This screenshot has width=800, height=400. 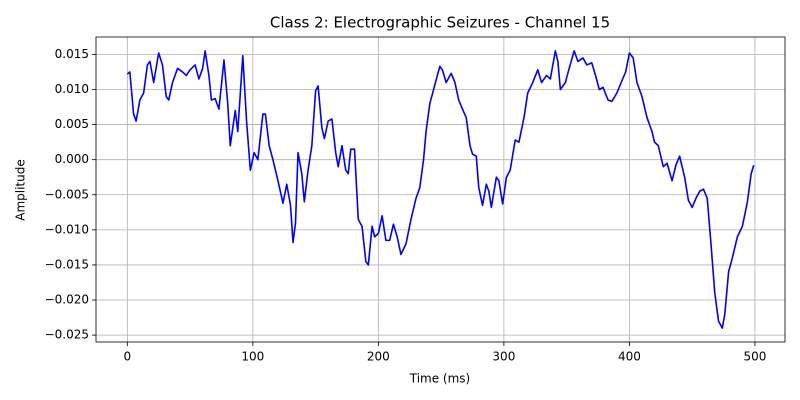 What do you see at coordinates (67, 264) in the screenshot?
I see `y-tick-label: −0.015` at bounding box center [67, 264].